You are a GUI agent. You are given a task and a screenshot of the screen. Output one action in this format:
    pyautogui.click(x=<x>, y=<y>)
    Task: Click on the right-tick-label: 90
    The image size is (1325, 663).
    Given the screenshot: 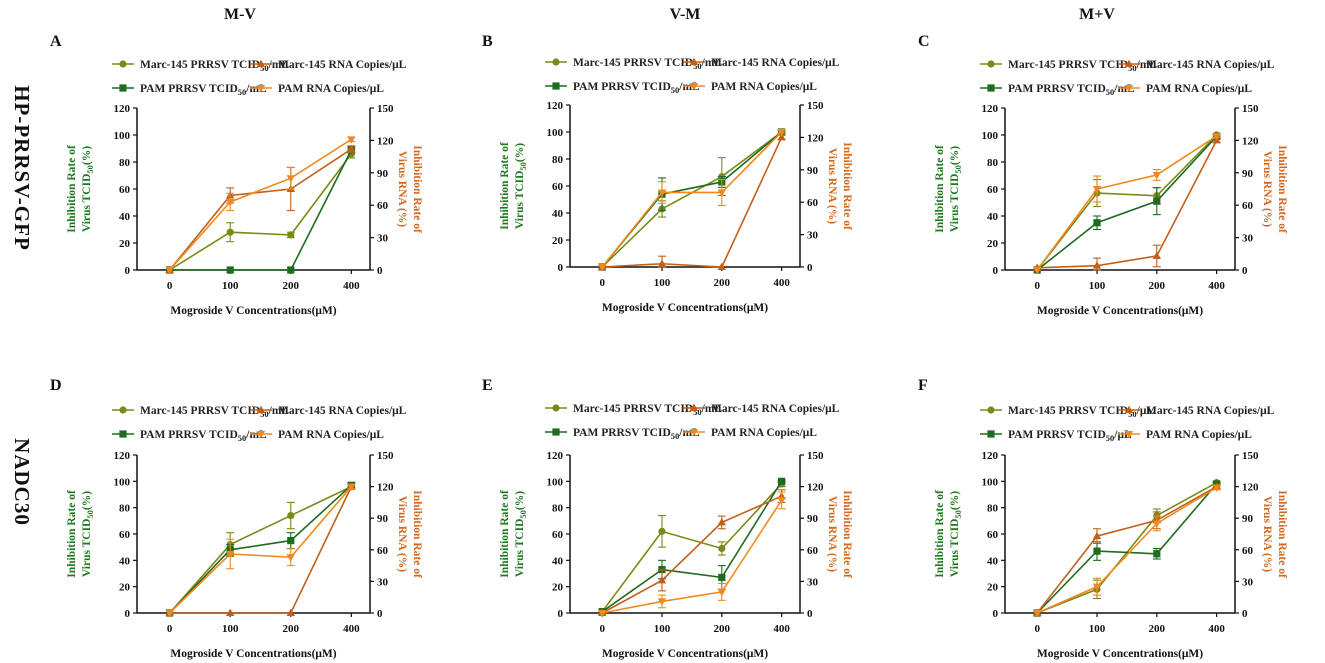 What is the action you would take?
    pyautogui.click(x=813, y=171)
    